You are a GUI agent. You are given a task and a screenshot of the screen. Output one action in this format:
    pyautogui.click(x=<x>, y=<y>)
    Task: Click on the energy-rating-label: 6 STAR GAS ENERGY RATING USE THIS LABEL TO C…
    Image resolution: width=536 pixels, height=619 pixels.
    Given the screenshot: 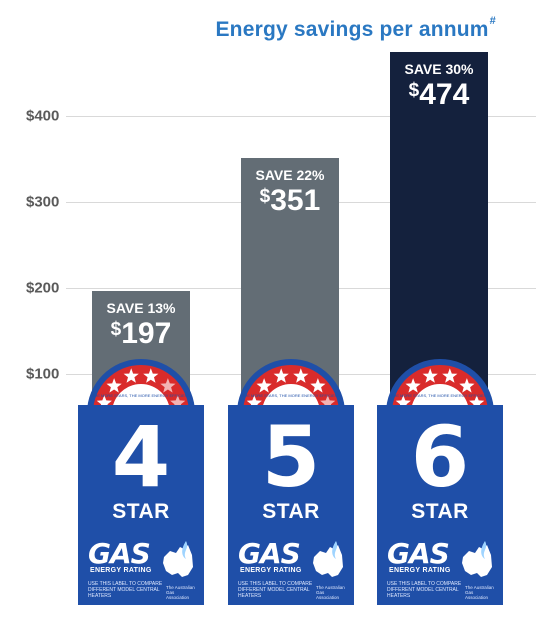 What is the action you would take?
    pyautogui.click(x=440, y=505)
    